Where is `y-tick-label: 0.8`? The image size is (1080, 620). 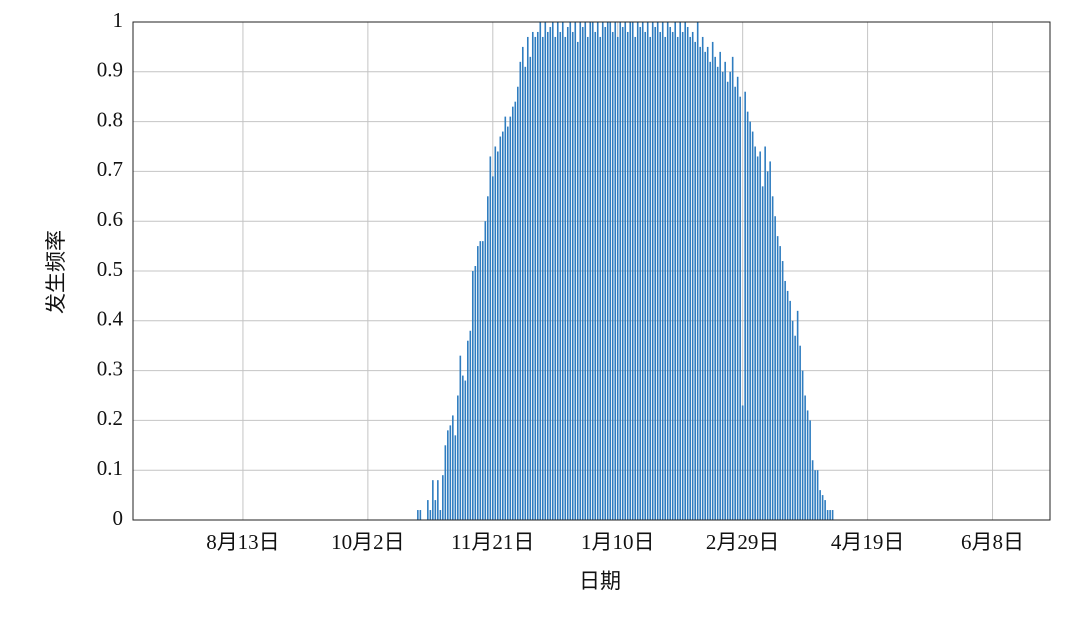
y-tick-label: 0.8 is located at coordinates (110, 119).